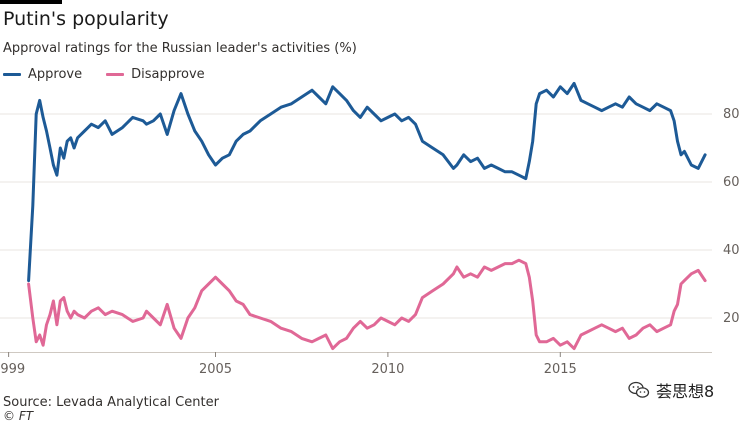 The width and height of the screenshot is (749, 424). Describe the element at coordinates (12, 74) in the screenshot. I see `legend-swatch-approve` at that location.